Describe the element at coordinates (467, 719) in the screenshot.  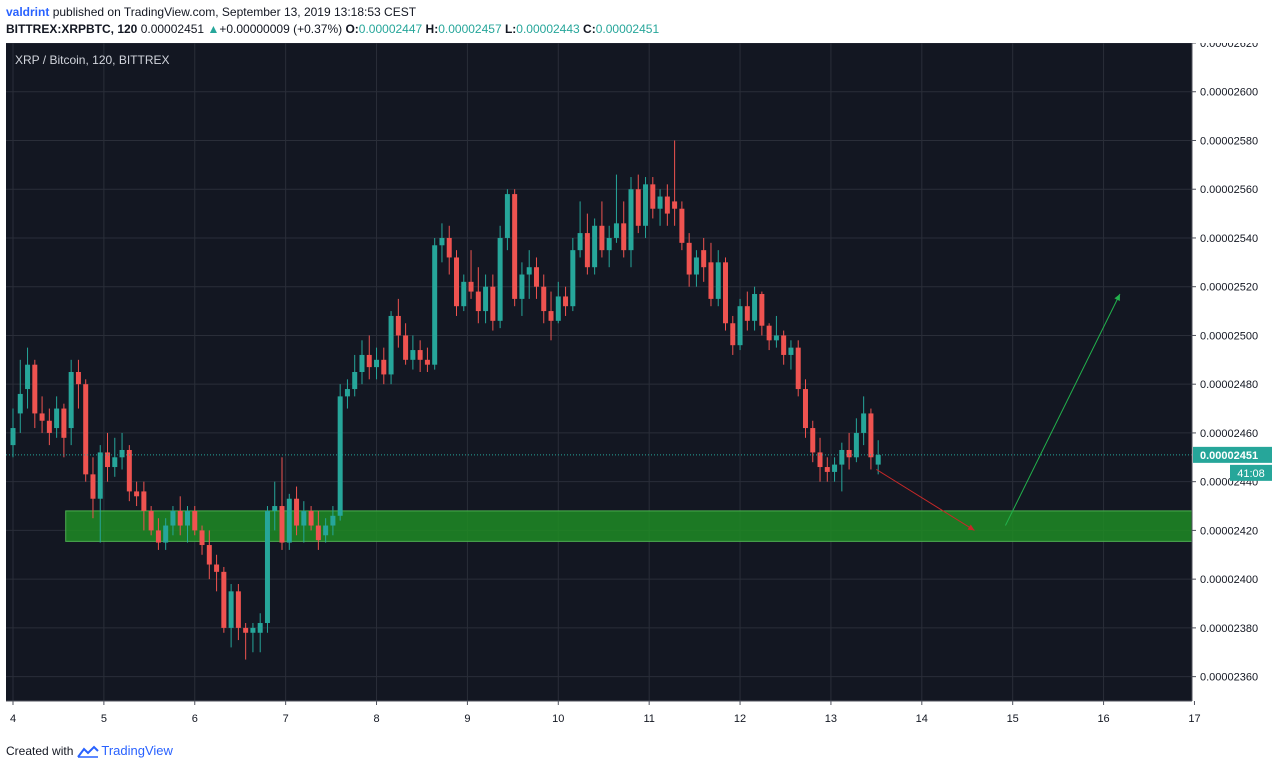
I see `x-tick-label: 9` at that location.